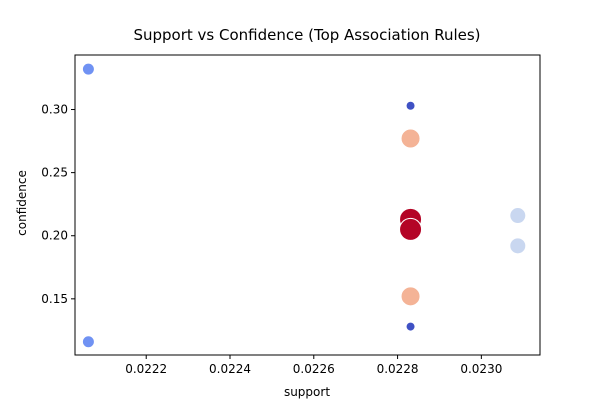 Image resolution: width=600 pixels, height=400 pixels. Describe the element at coordinates (54, 173) in the screenshot. I see `y-tick-label: 0.25` at that location.